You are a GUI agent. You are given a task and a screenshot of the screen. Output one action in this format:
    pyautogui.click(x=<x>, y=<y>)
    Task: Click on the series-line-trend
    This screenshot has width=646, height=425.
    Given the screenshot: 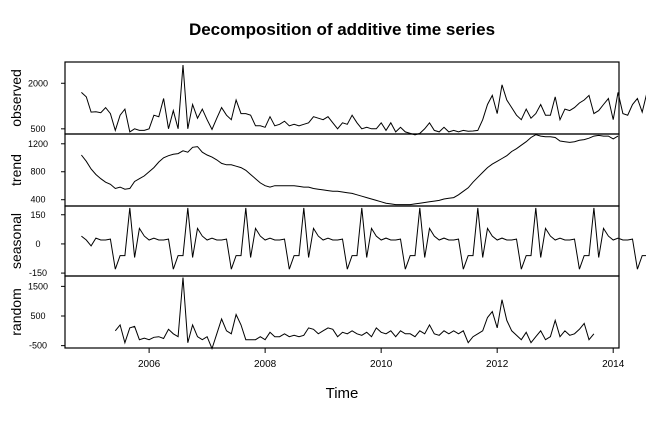 What is the action you would take?
    pyautogui.click(x=350, y=170)
    